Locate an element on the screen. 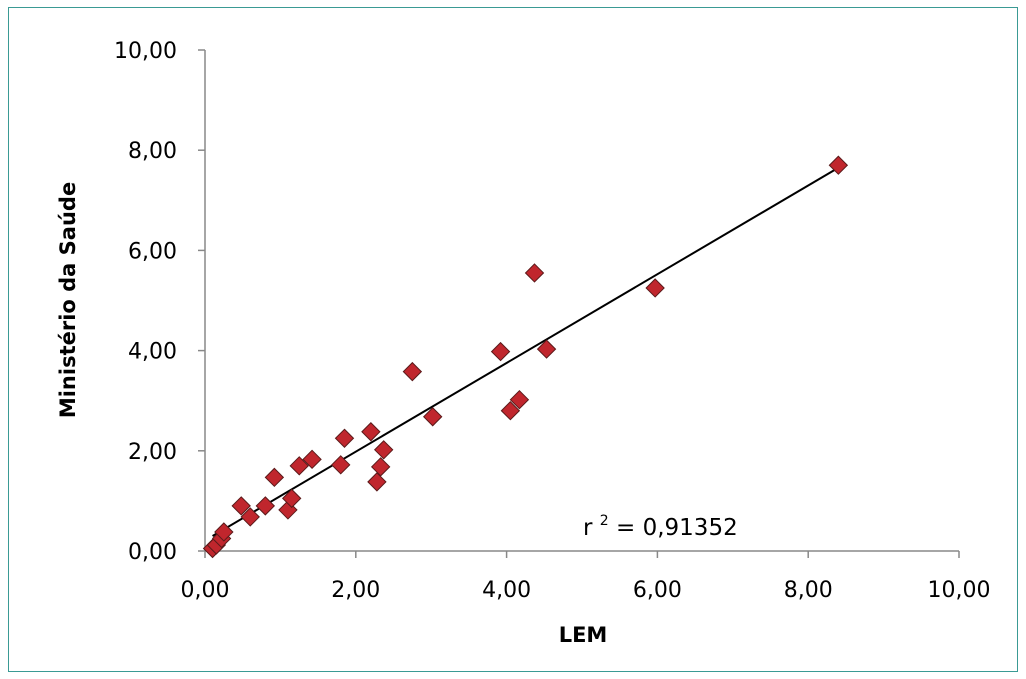  y-tick-label: 6,00 is located at coordinates (152, 251).